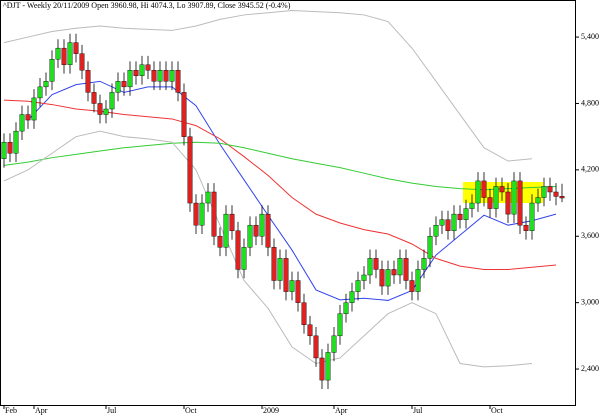 The height and width of the screenshot is (416, 600). Describe the element at coordinates (590, 368) in the screenshot. I see `y-tick-label: 2,400` at that location.